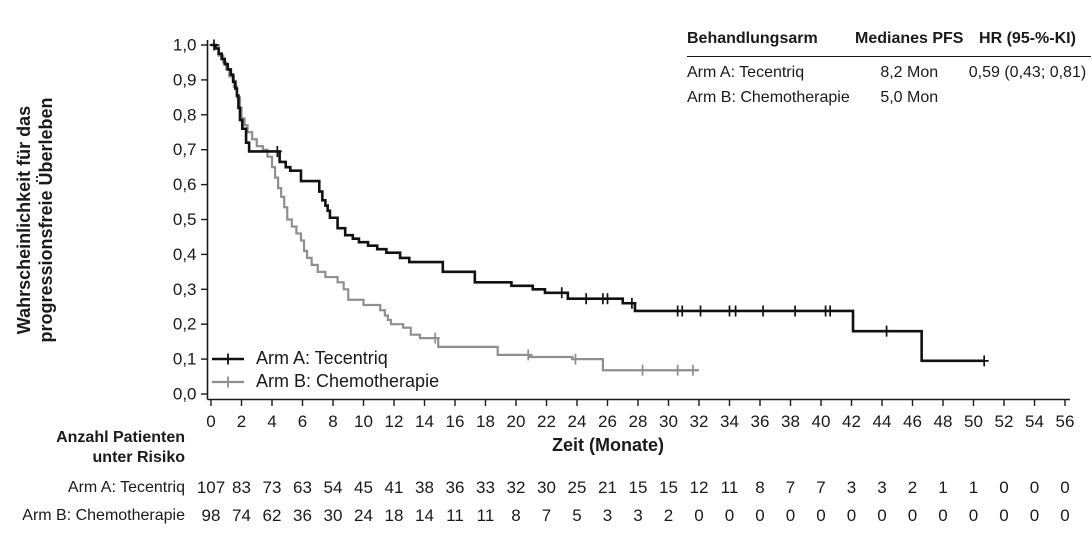 Image resolution: width=1092 pixels, height=545 pixels. Describe the element at coordinates (760, 421) in the screenshot. I see `x-tick-label: 36` at that location.